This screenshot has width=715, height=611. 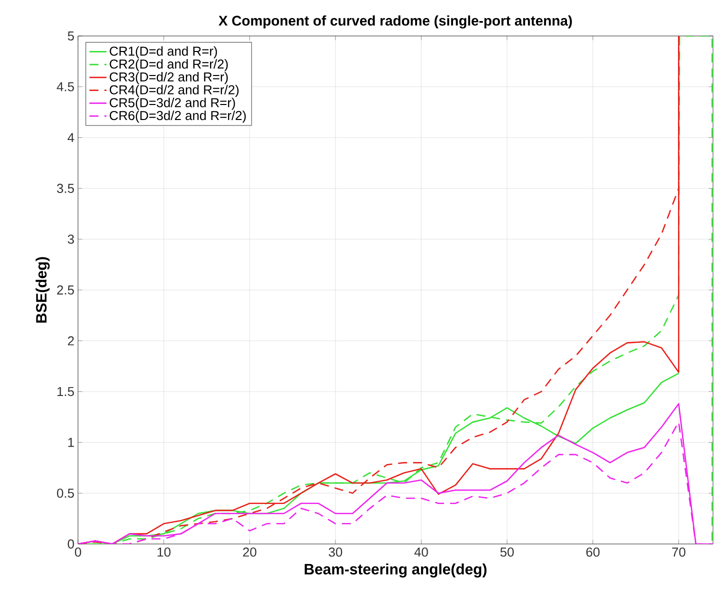 What do you see at coordinates (71, 544) in the screenshot?
I see `y-tick-label: 0` at bounding box center [71, 544].